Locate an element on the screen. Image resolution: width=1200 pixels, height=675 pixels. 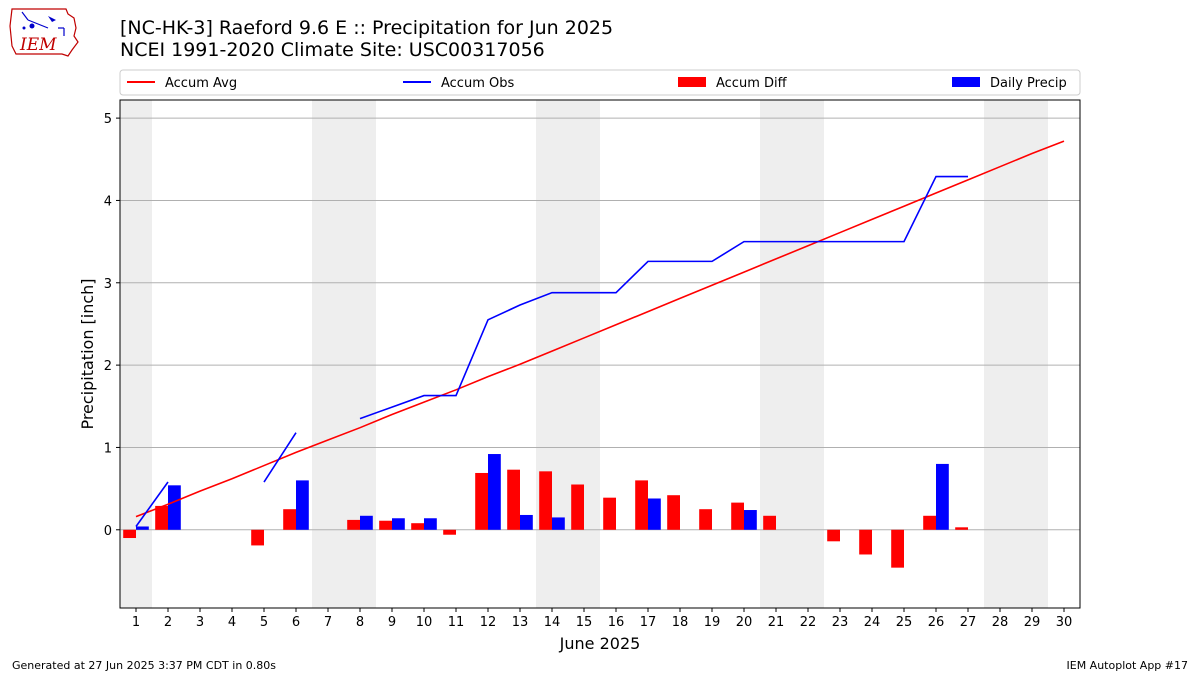
legend: Accum Avg Accum Obs Accum Diff Daily Precip is located at coordinates (600, 82).